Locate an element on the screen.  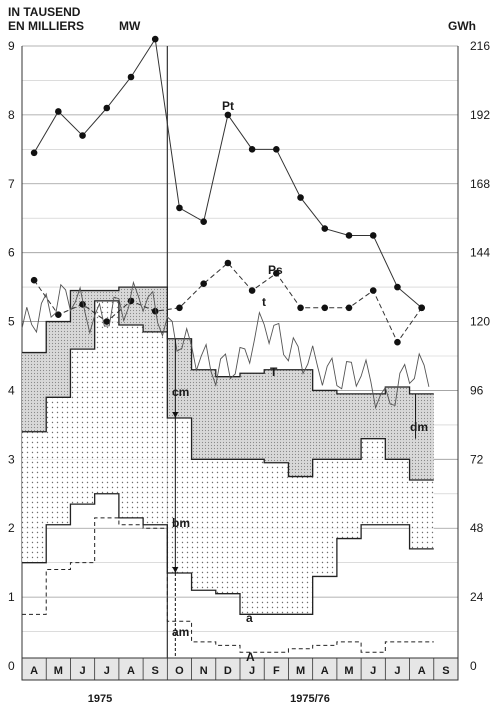
right-tick-label: 72 is located at coordinates (477, 459).